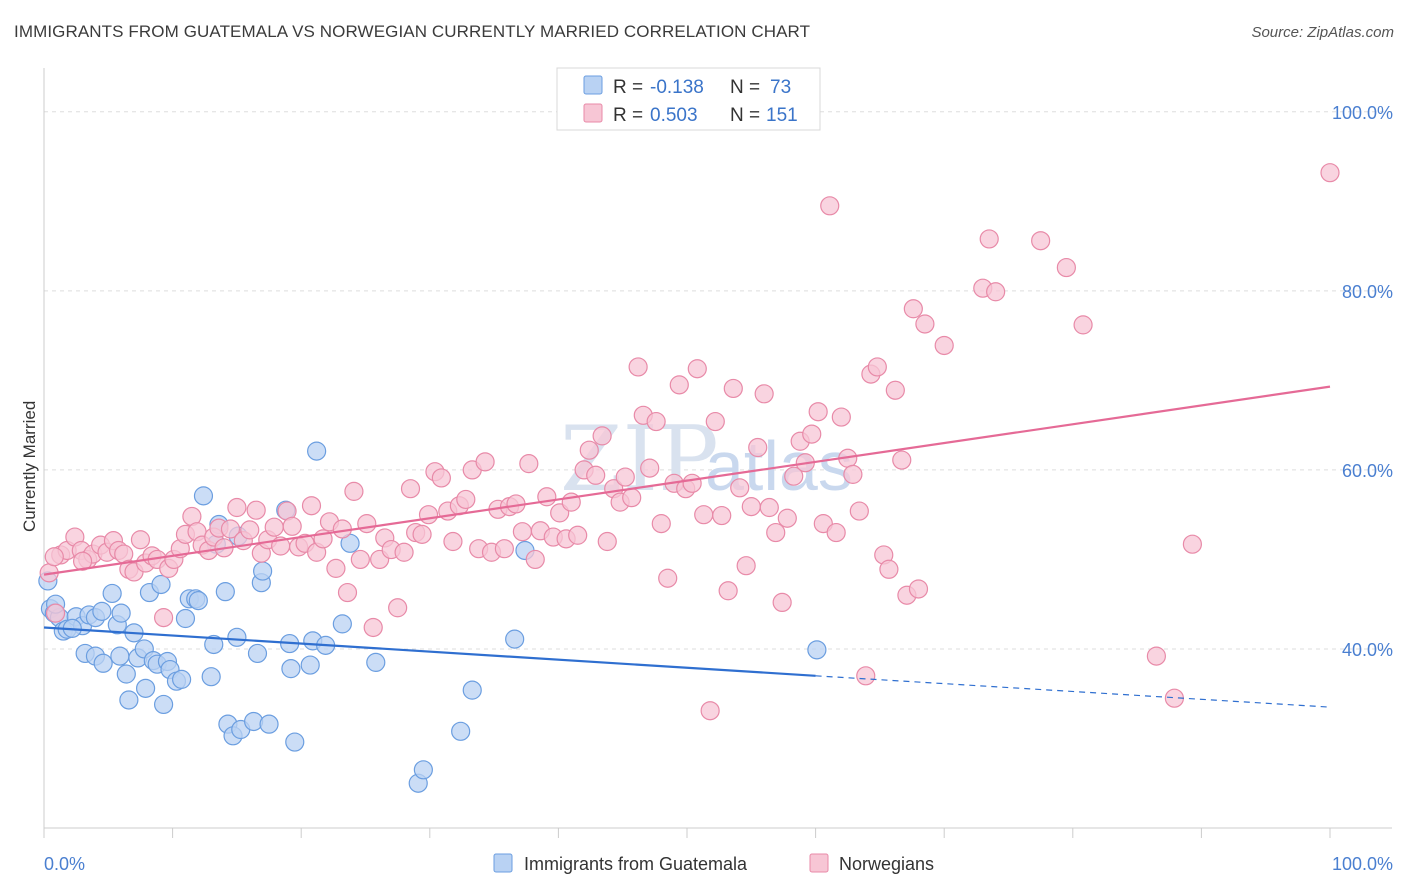 The width and height of the screenshot is (1406, 892). What do you see at coordinates (1073, 691) in the screenshot?
I see `guatemala-trend-extension` at bounding box center [1073, 691].